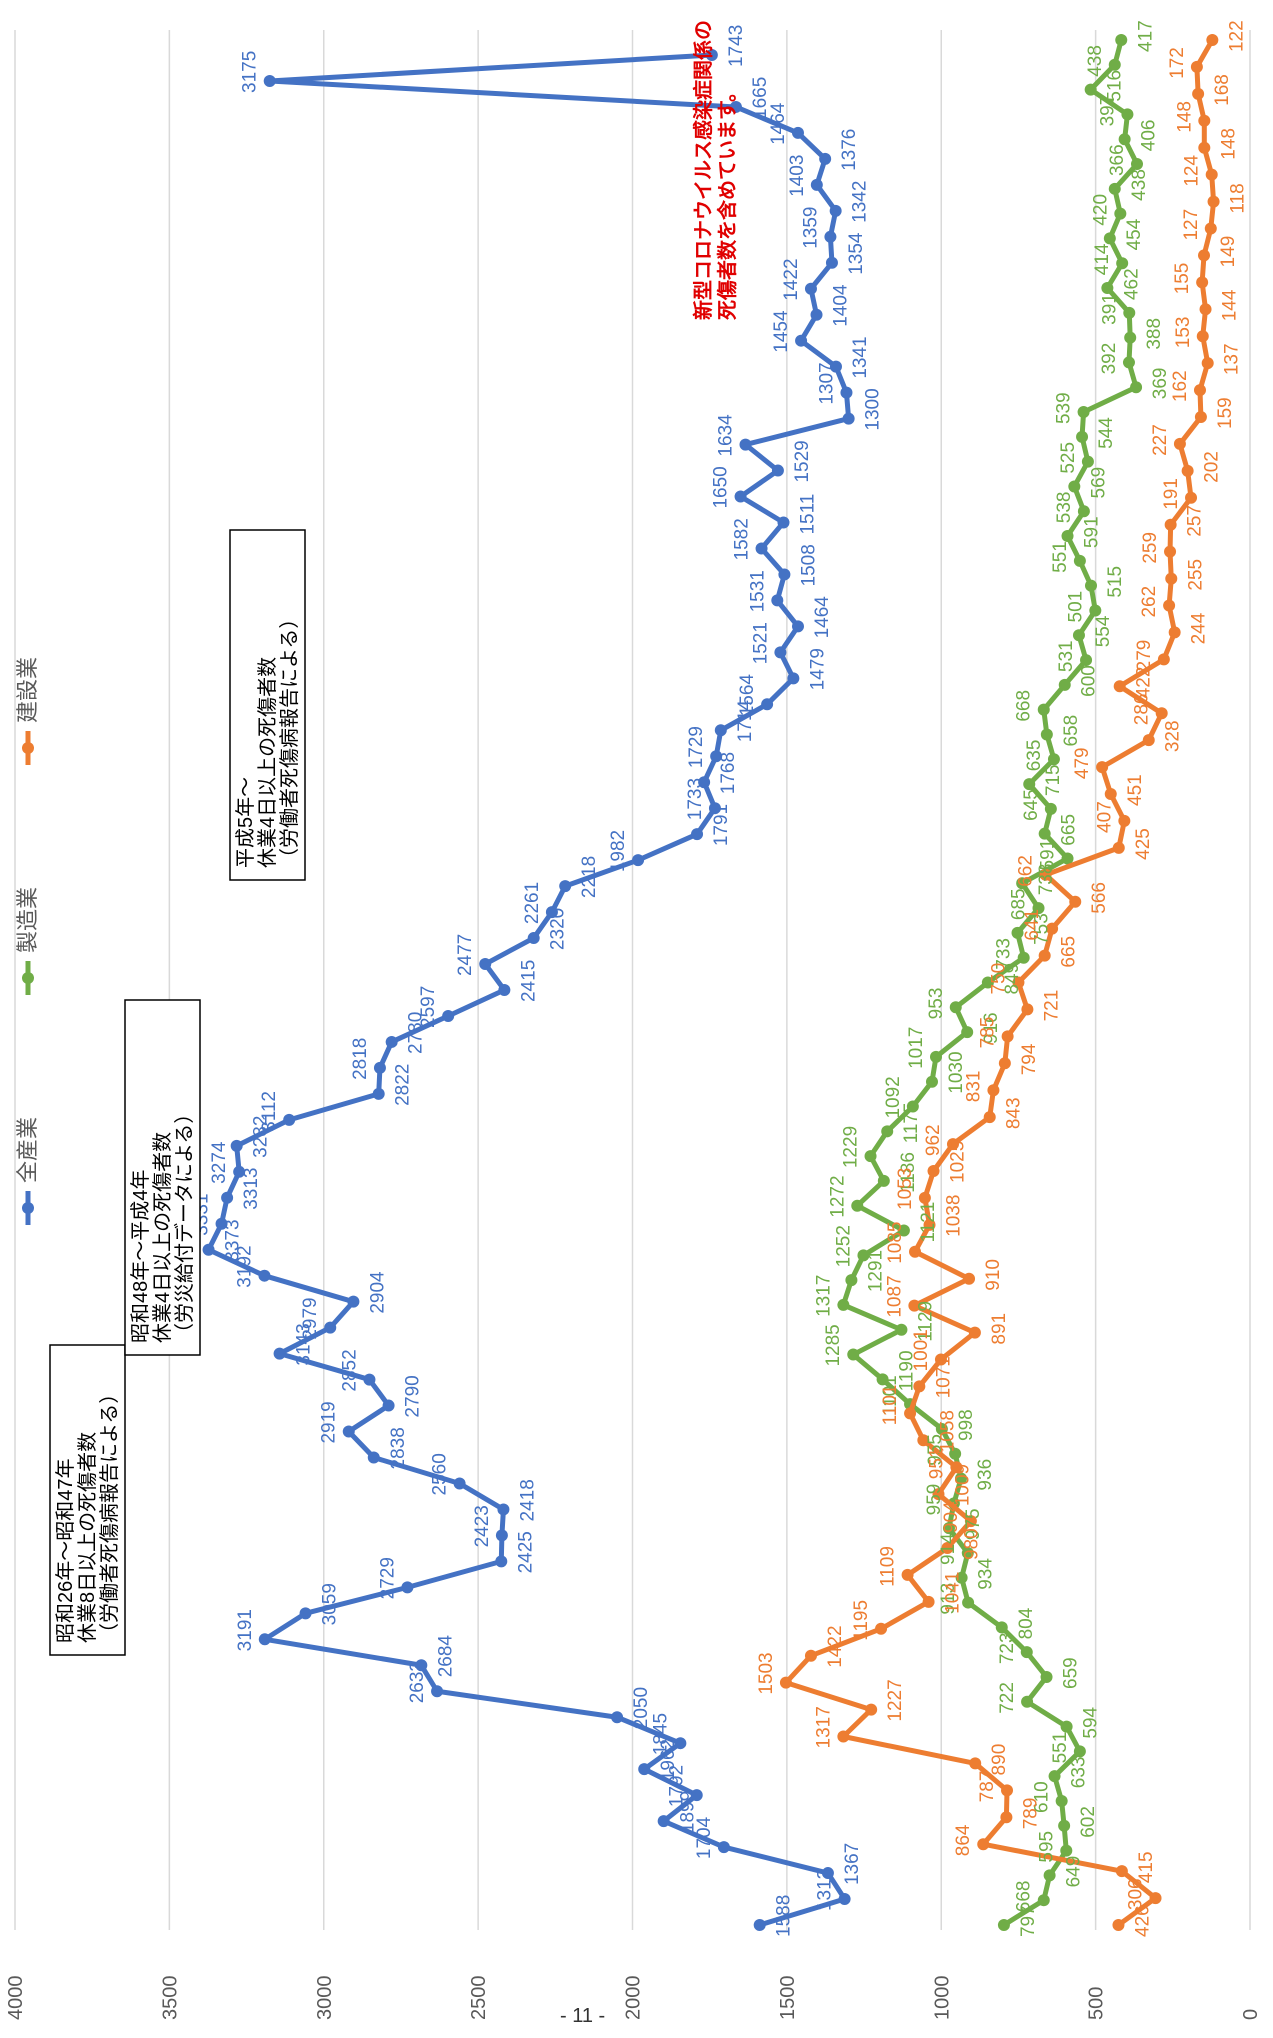  I want to click on data-label: 914, so click(948, 1549).